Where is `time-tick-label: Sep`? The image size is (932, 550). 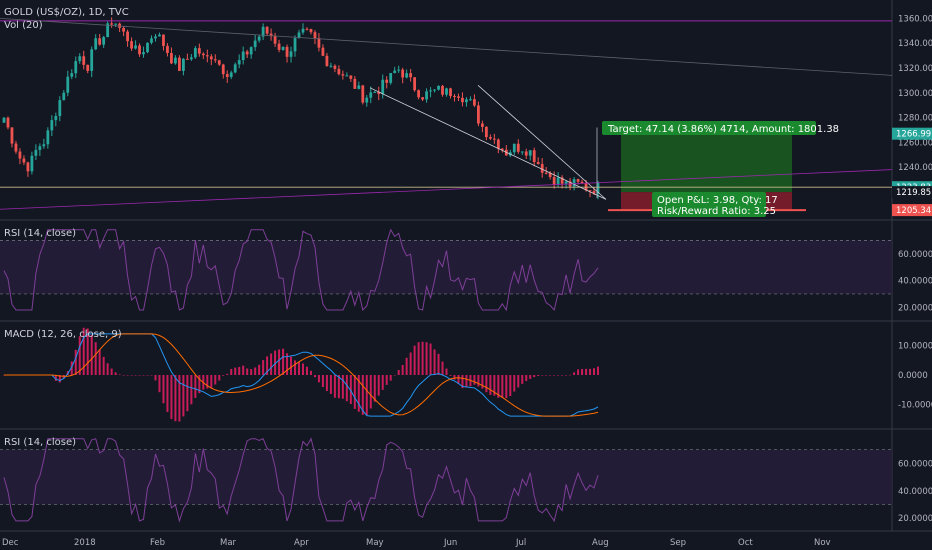 time-tick-label: Sep is located at coordinates (678, 543).